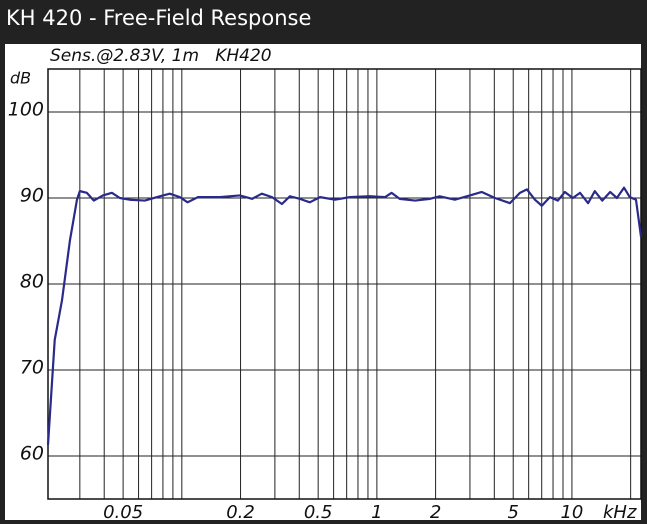 This screenshot has width=647, height=524. Describe the element at coordinates (376, 512) in the screenshot. I see `x-tick-label: 1` at that location.